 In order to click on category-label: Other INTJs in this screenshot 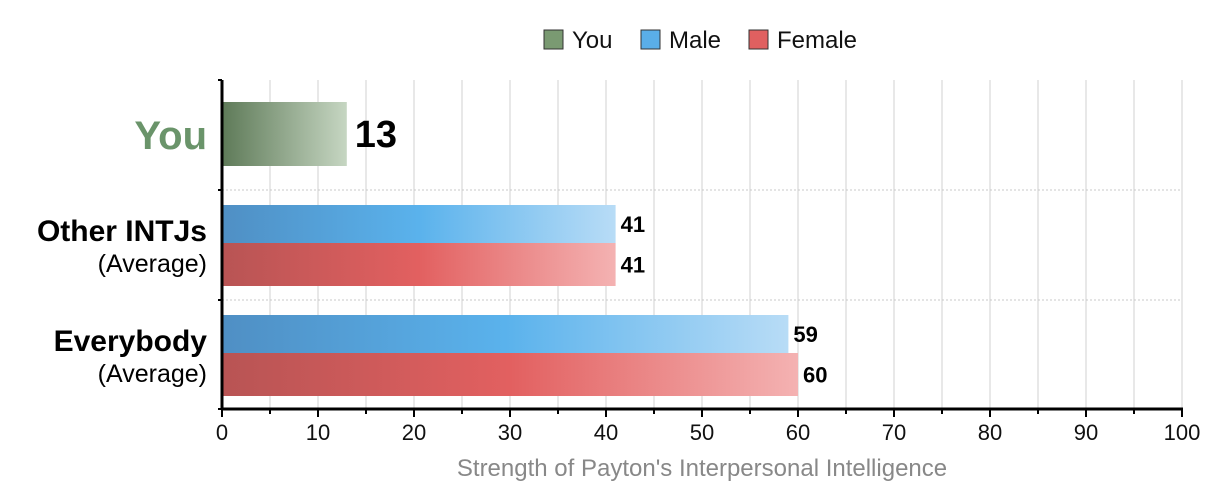, I will do `click(122, 231)`.